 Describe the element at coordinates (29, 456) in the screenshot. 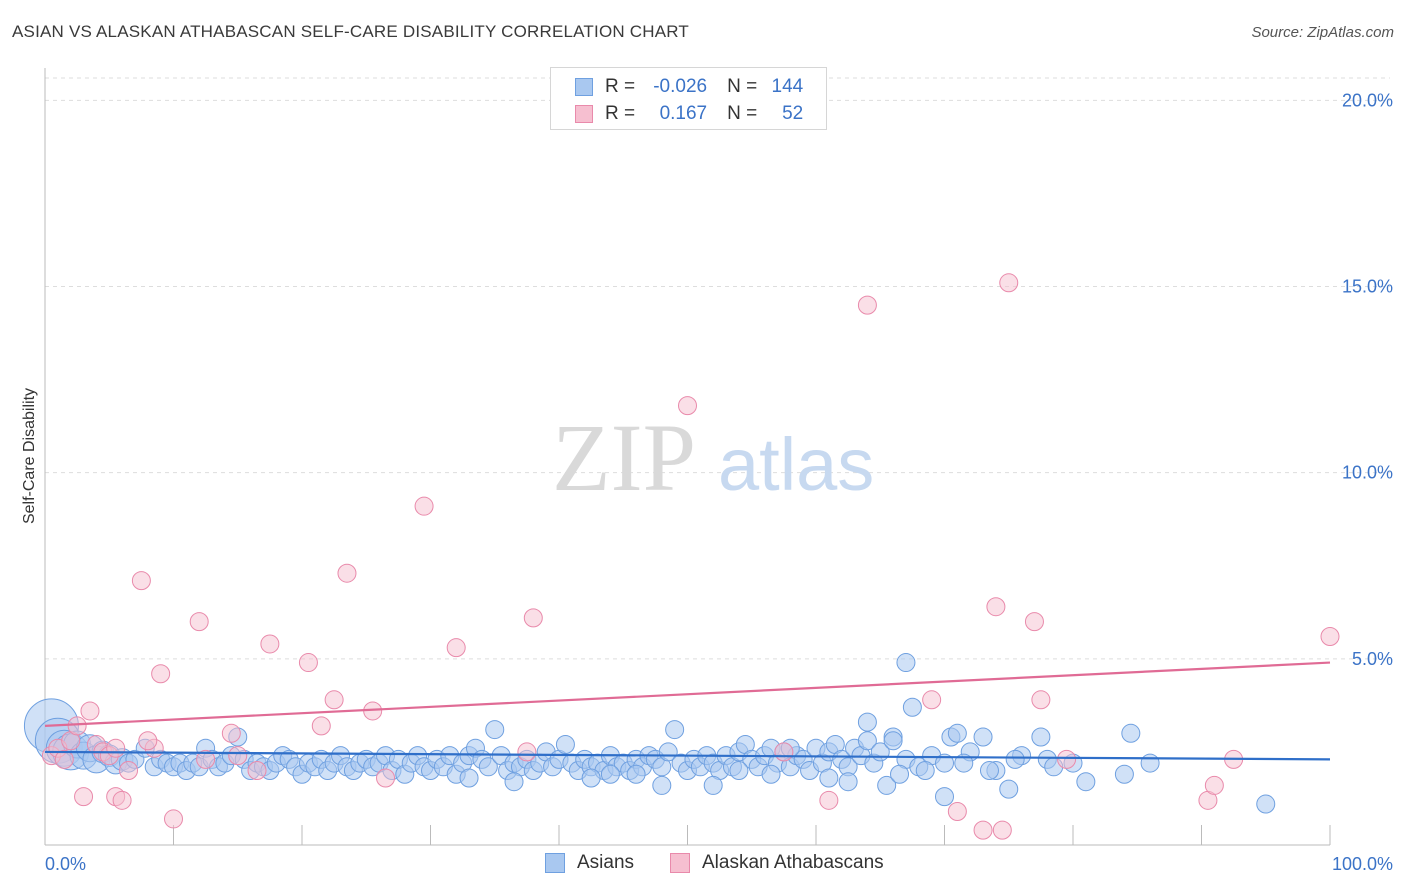

I see `y-axis-label: Self-Care Disability` at that location.